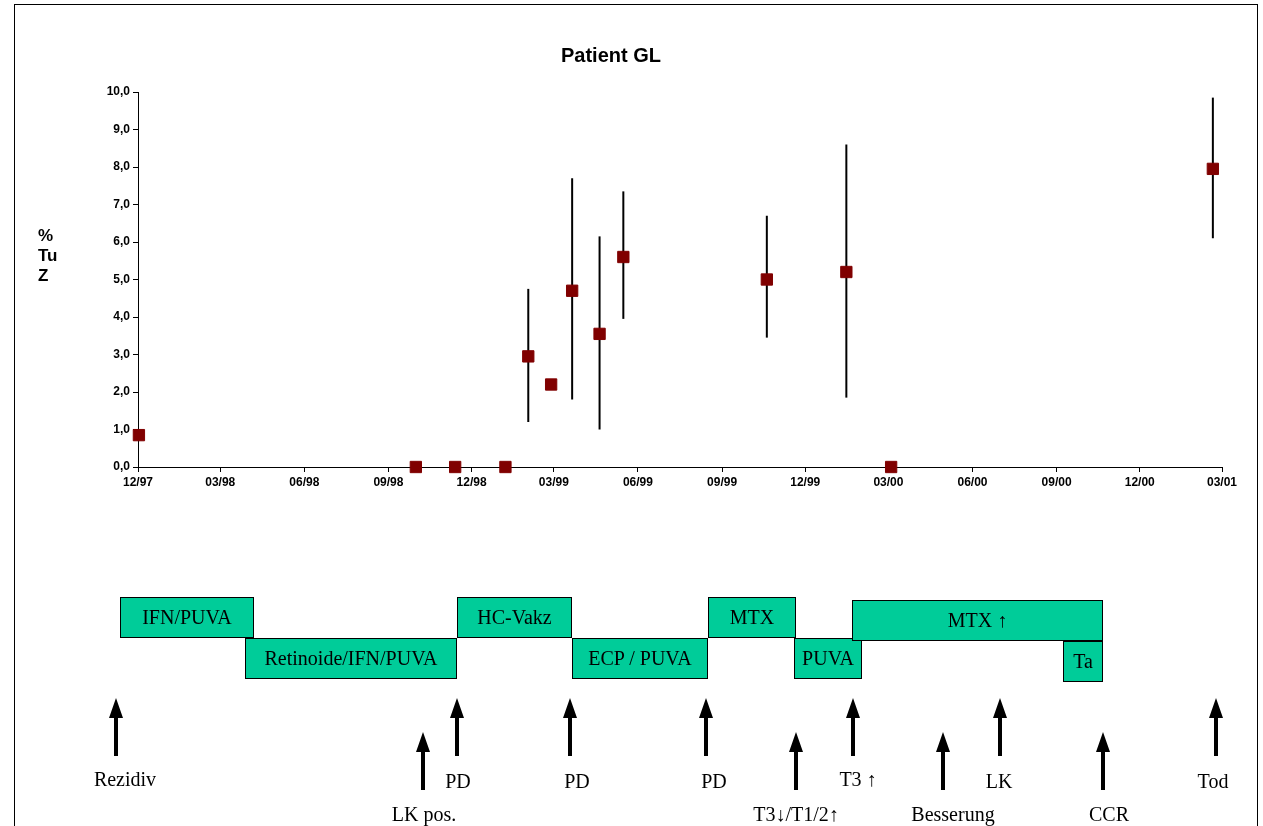 The width and height of the screenshot is (1263, 826). Describe the element at coordinates (977, 620) in the screenshot. I see `label-box: MTX ↑` at that location.